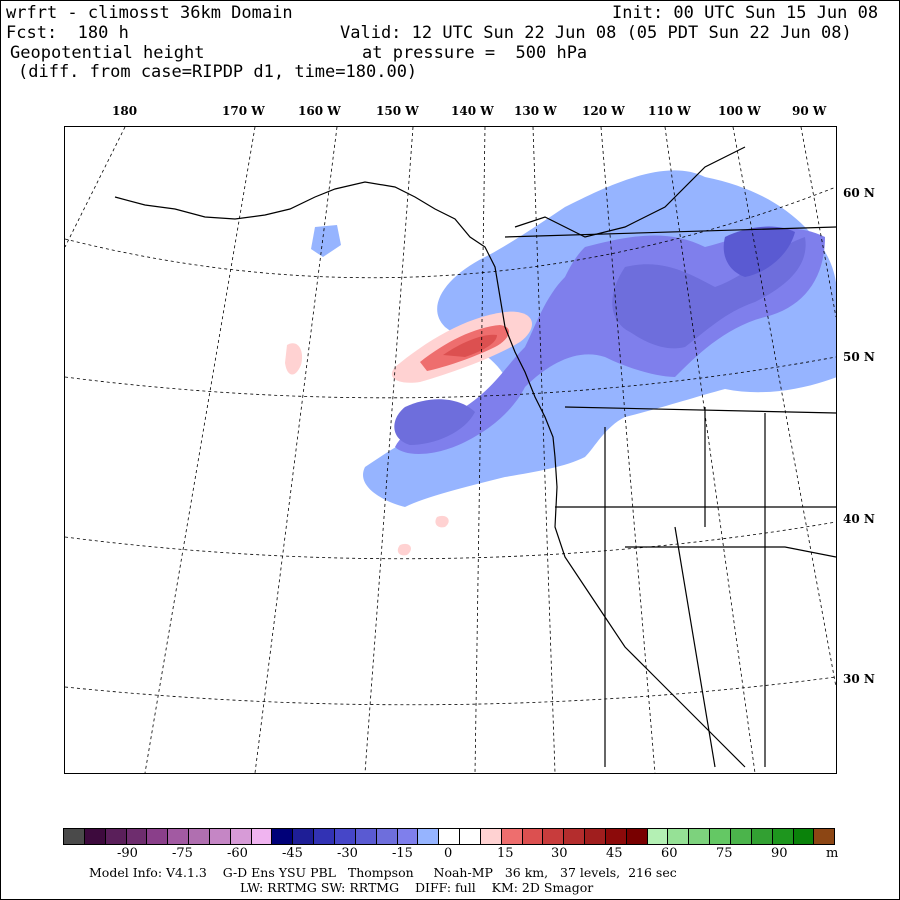  I want to click on field-name: Geopotential height, so click(107, 53).